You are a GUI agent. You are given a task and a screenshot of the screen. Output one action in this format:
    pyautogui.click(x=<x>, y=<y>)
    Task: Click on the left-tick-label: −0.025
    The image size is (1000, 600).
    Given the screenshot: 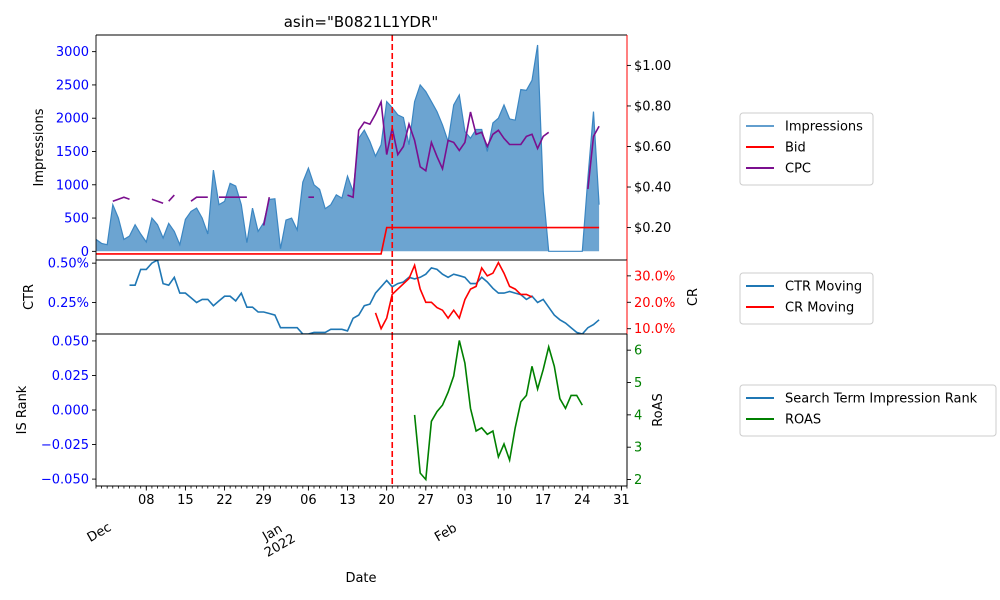 What is the action you would take?
    pyautogui.click(x=65, y=445)
    